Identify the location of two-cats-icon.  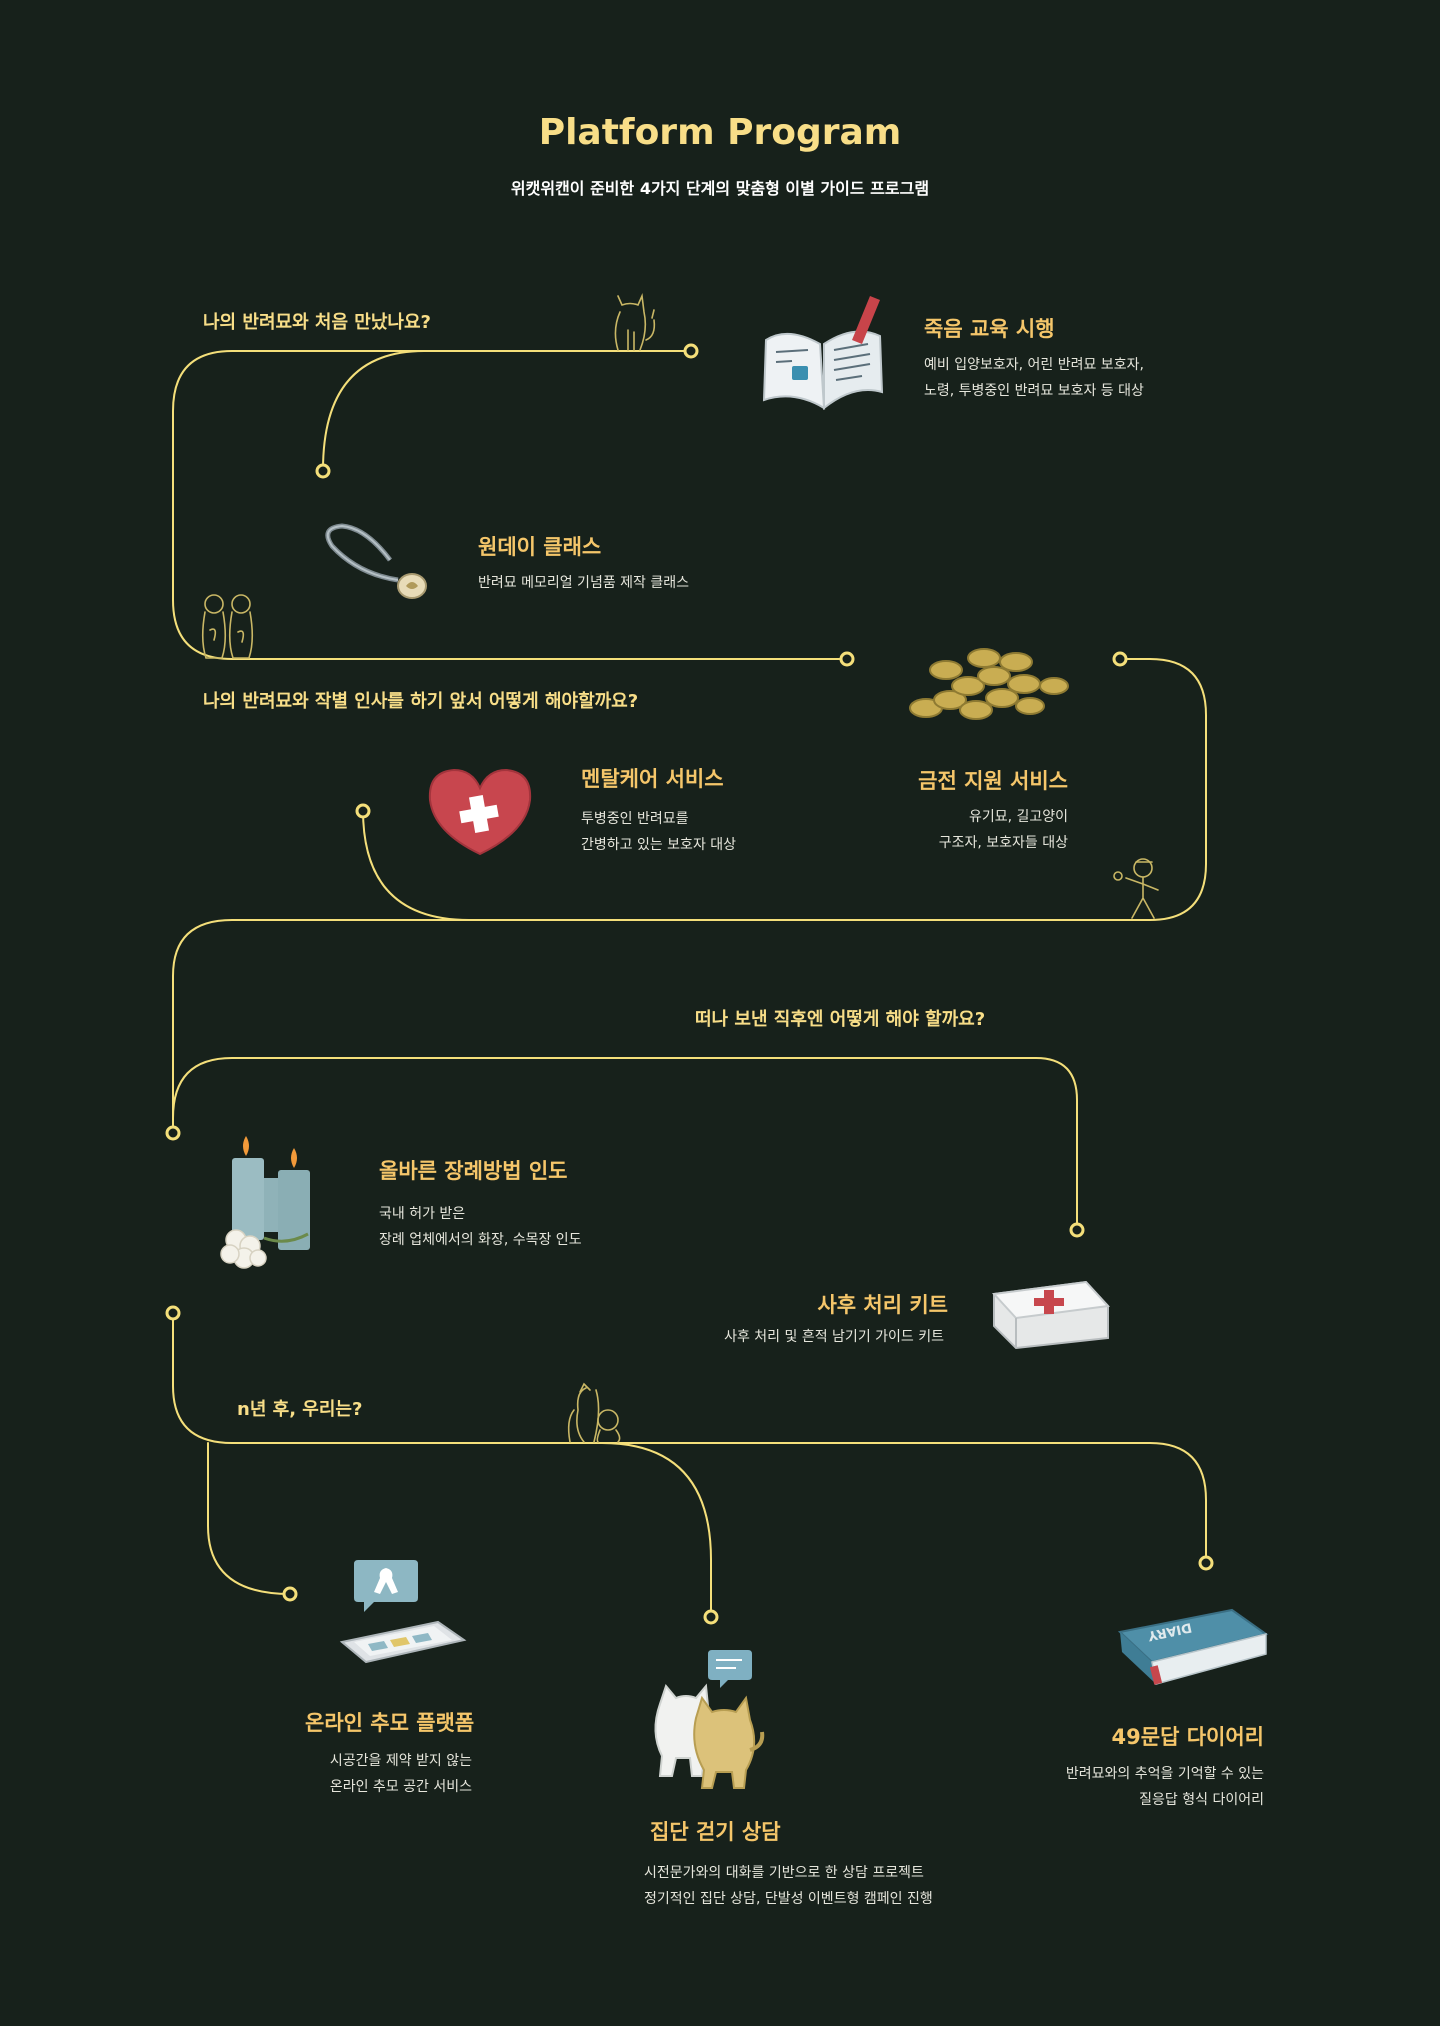
(709, 1719).